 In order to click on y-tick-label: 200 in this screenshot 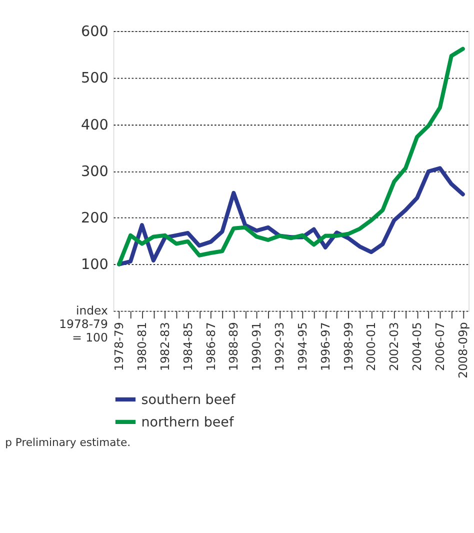, I will do `click(94, 218)`.